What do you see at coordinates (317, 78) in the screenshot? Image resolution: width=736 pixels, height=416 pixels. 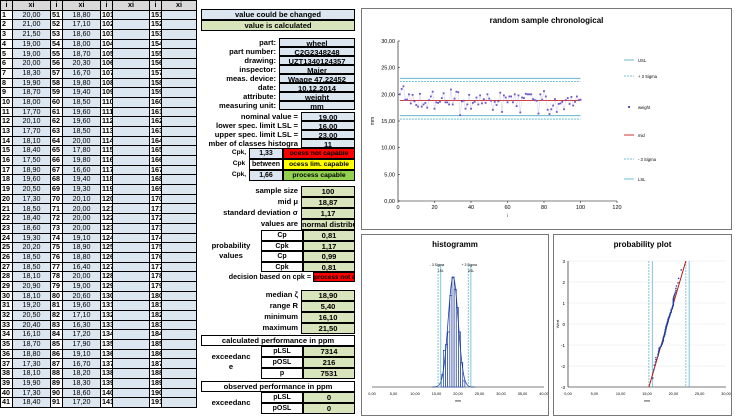 I see `field-value: Waage 47.22452` at bounding box center [317, 78].